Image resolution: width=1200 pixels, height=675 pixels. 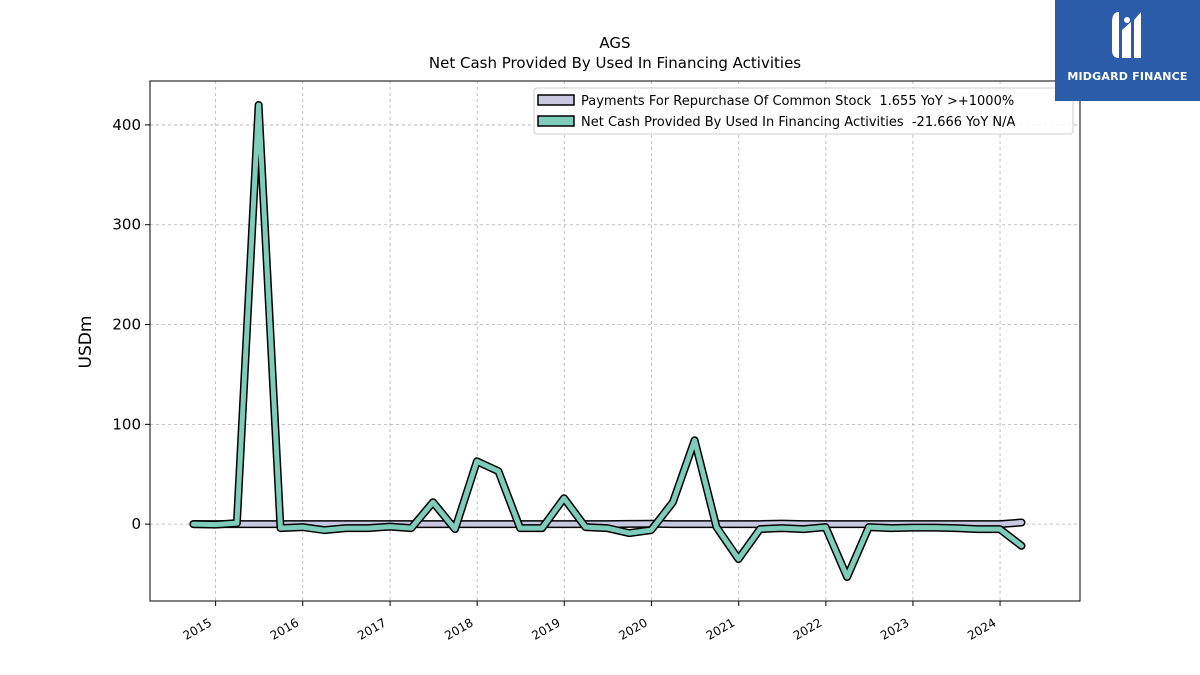 What do you see at coordinates (126, 225) in the screenshot?
I see `y-tick-label: 300` at bounding box center [126, 225].